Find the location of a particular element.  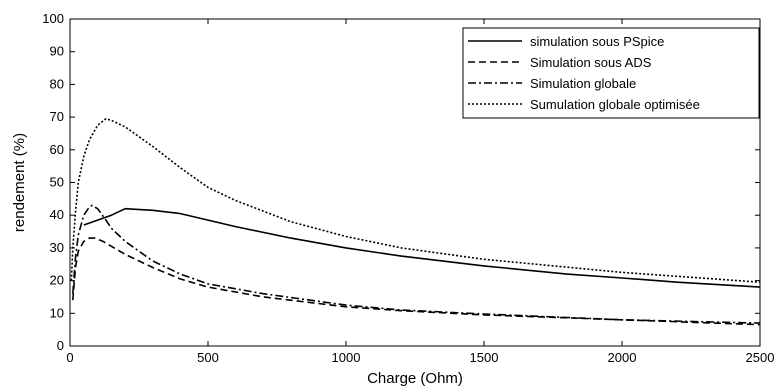

legend-label-1: simulation sous PSpice is located at coordinates (597, 41).